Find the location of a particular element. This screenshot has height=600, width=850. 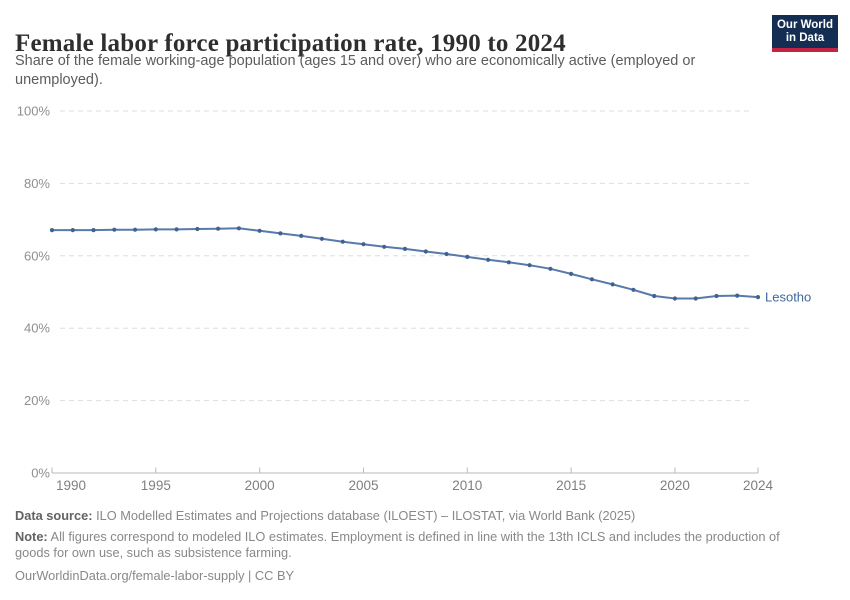

data-source-label: Data source: is located at coordinates (54, 515).